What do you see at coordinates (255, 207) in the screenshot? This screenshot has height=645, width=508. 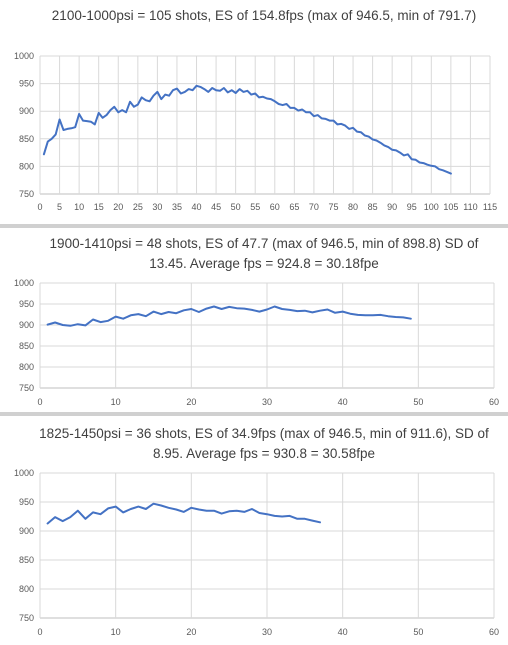 I see `x-tick-label: 55` at bounding box center [255, 207].